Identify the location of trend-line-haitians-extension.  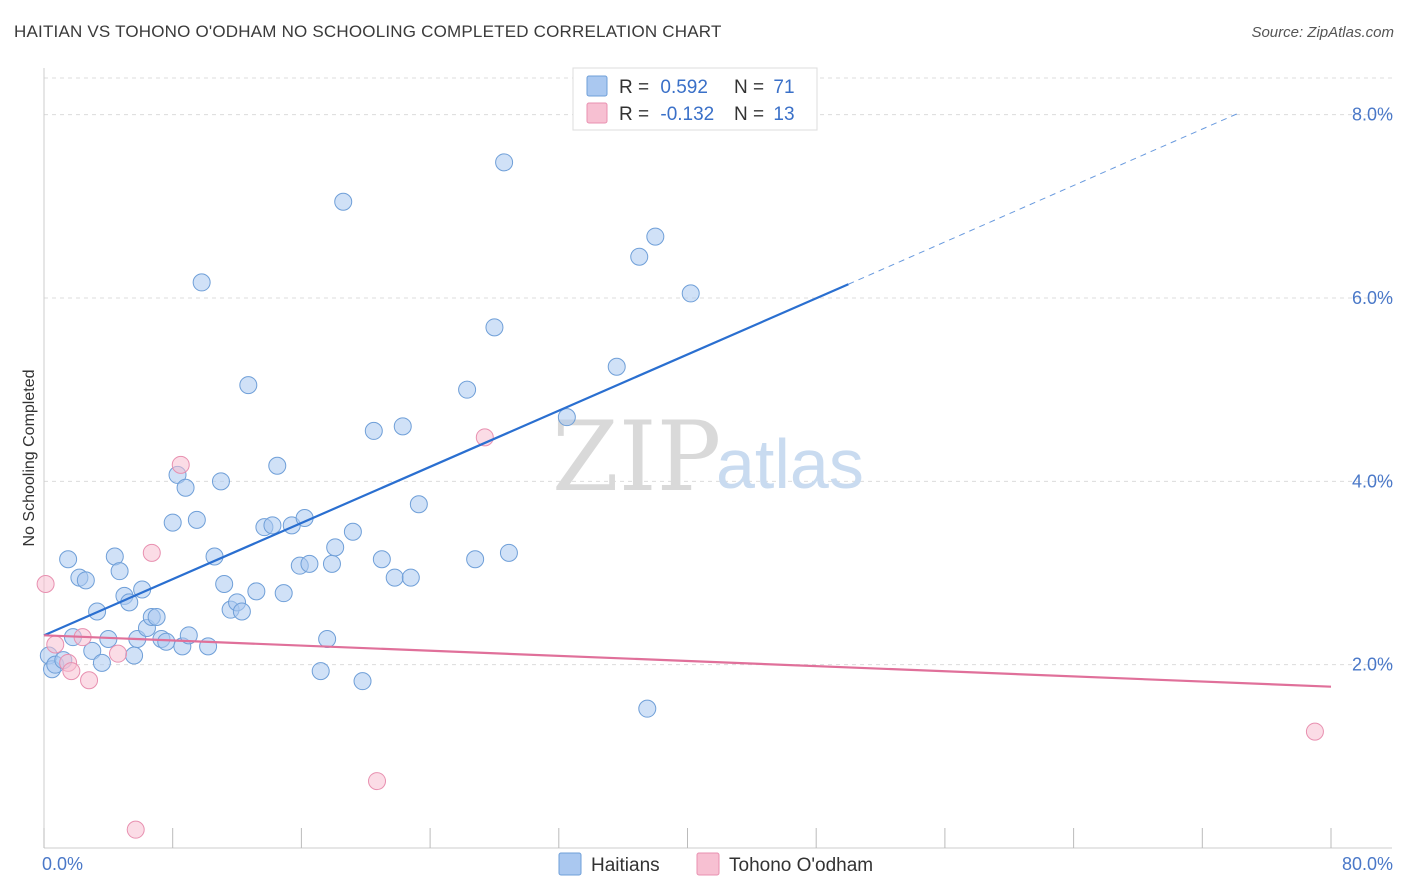
(1044, 198).